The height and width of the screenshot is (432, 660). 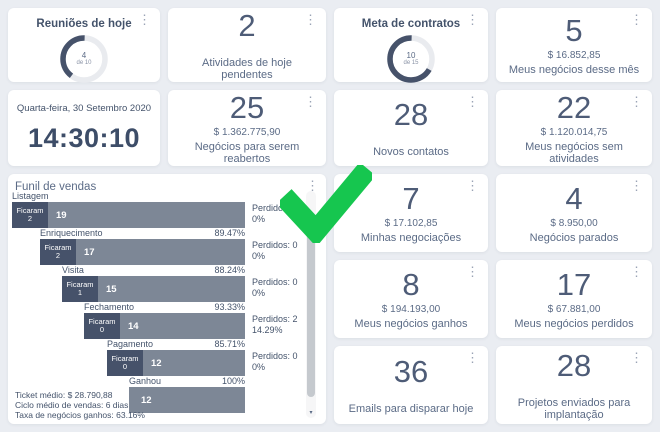 What do you see at coordinates (247, 107) in the screenshot?
I see `stat-value: 25` at bounding box center [247, 107].